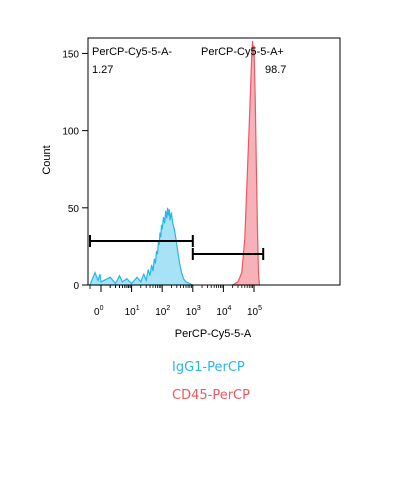 This screenshot has width=400, height=489. Describe the element at coordinates (132, 311) in the screenshot. I see `x-tick-label-1: 10¹` at that location.